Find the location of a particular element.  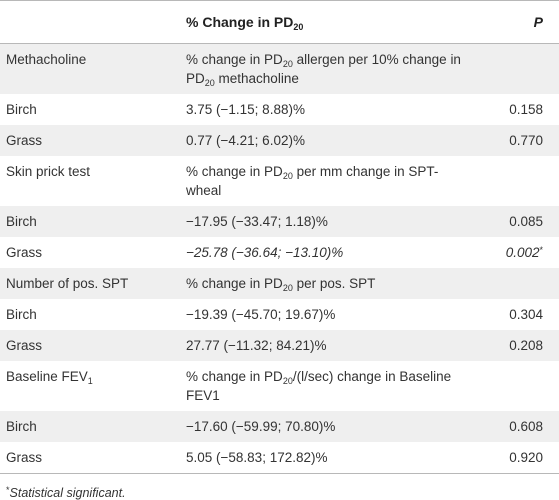

table-row: Birch −17.60 (−59.99; 70.80)% 0.608 is located at coordinates (279, 426).